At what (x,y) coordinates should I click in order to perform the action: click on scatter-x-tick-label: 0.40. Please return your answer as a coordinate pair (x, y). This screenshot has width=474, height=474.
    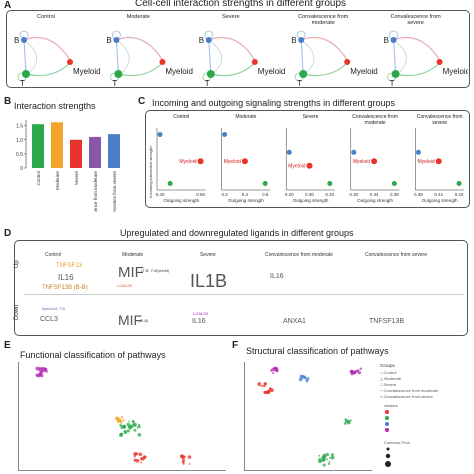
    Looking at the image, I should click on (329, 194).